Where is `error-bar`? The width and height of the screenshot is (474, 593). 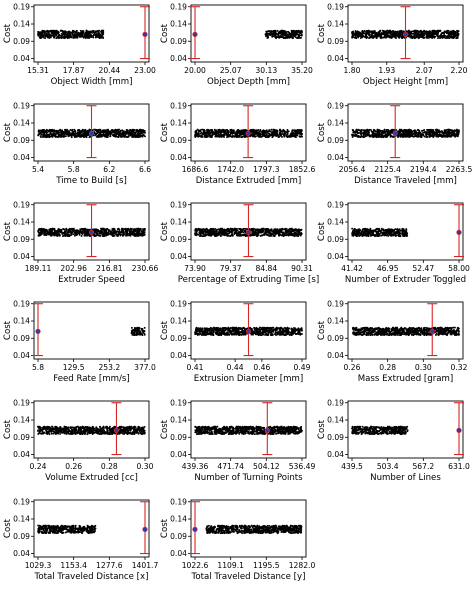
error-bar is located at coordinates (195, 33).